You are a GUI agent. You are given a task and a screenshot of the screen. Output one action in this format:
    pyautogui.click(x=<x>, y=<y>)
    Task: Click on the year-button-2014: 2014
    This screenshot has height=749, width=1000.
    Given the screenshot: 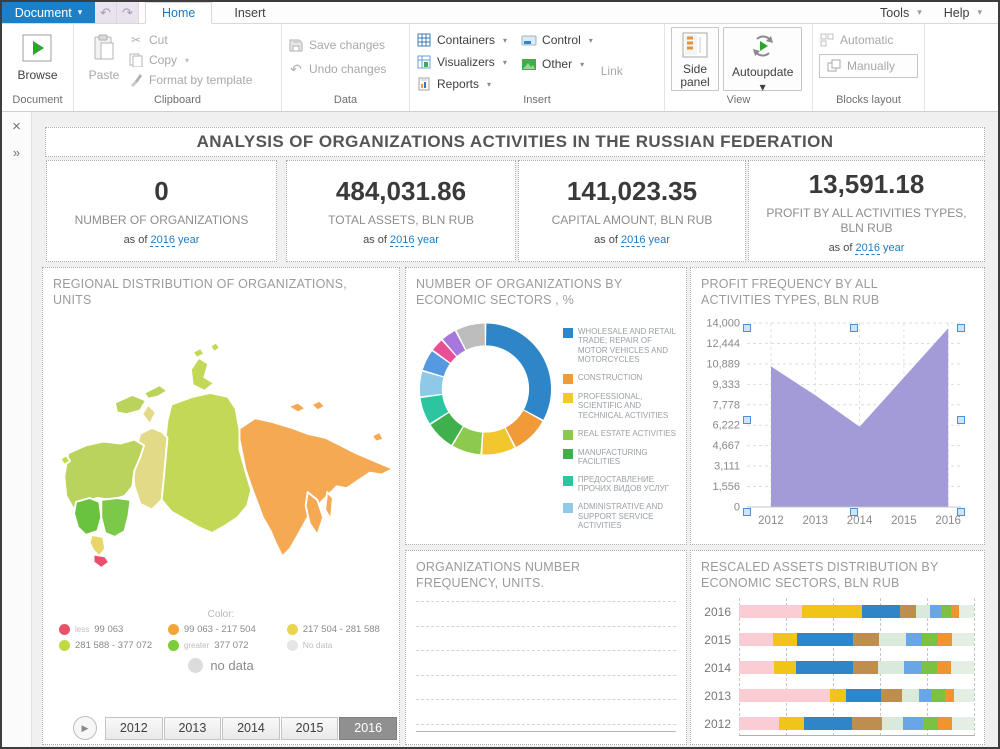 What is the action you would take?
    pyautogui.click(x=251, y=728)
    